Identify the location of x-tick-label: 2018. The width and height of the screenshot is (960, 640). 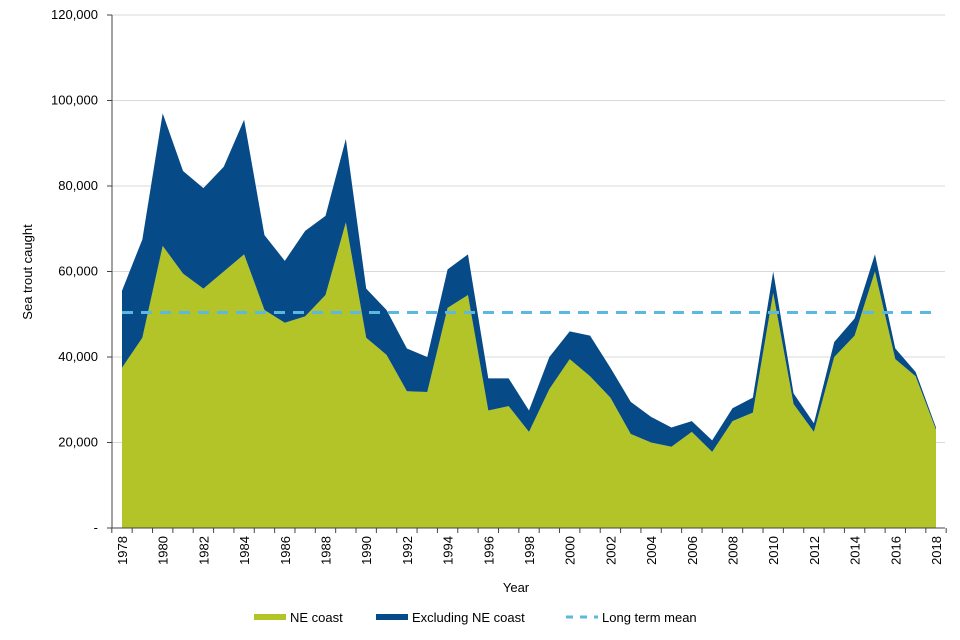
(936, 550).